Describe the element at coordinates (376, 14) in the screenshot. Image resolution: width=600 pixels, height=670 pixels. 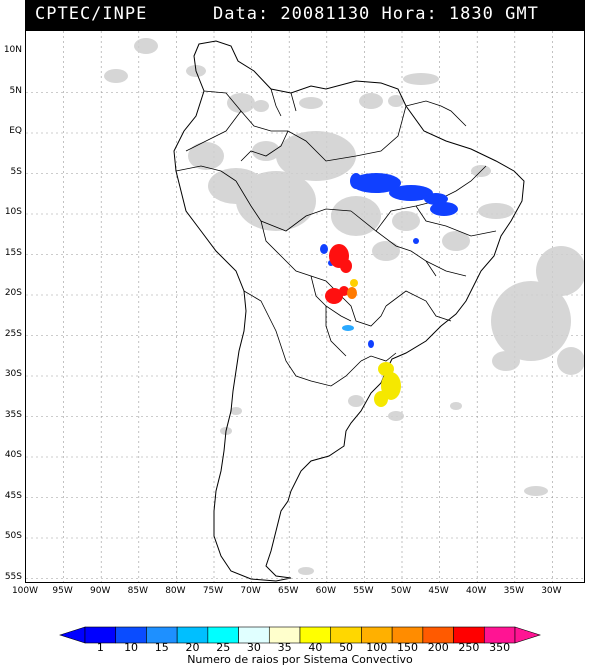
I see `datetime-label: Data: 20081130 Hora: 1830 GMT` at that location.